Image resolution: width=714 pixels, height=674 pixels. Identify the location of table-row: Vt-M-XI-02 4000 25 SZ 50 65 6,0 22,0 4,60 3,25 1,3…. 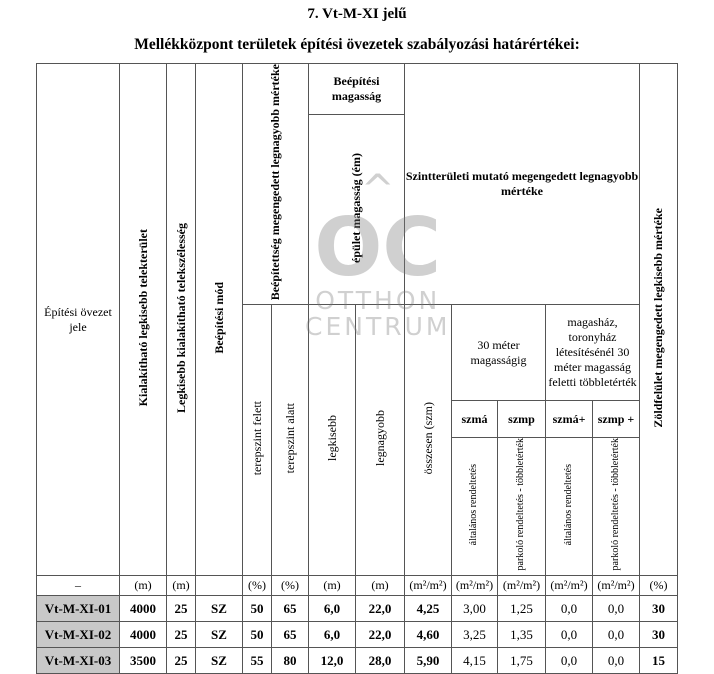
(357, 635).